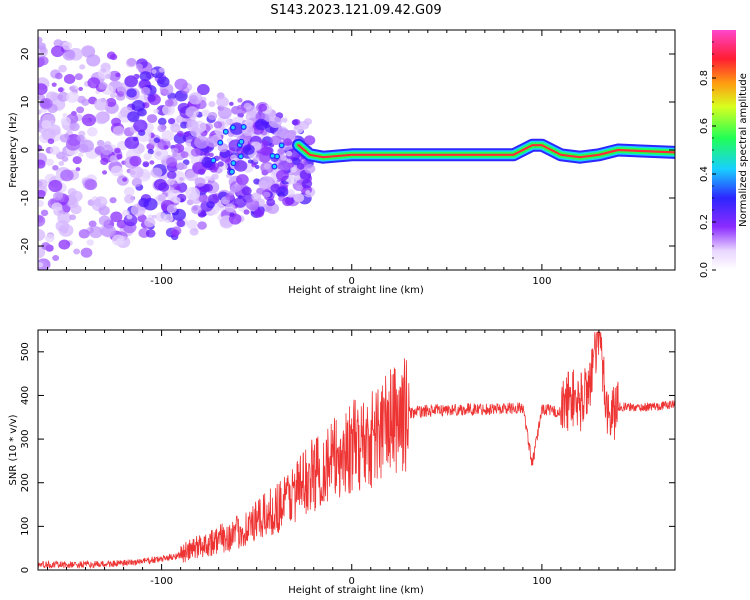 This screenshot has height=600, width=750. What do you see at coordinates (25, 102) in the screenshot?
I see `heatmap-y-tick-label: 10` at bounding box center [25, 102].